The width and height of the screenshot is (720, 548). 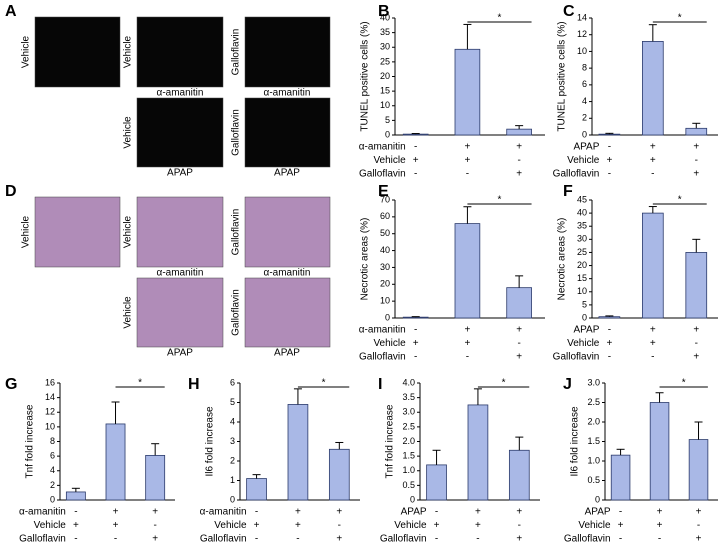 What do you see at coordinates (11, 191) in the screenshot?
I see `panel-label: D` at bounding box center [11, 191].